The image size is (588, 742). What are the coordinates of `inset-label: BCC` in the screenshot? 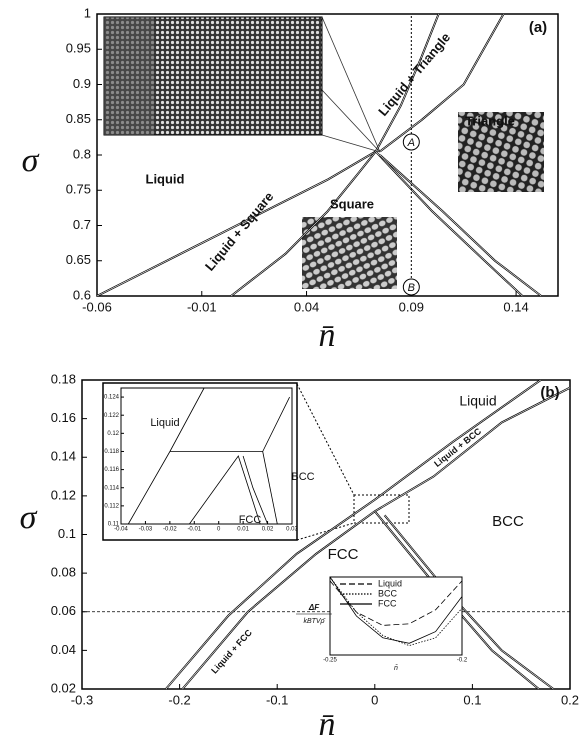 It's located at (302, 477).